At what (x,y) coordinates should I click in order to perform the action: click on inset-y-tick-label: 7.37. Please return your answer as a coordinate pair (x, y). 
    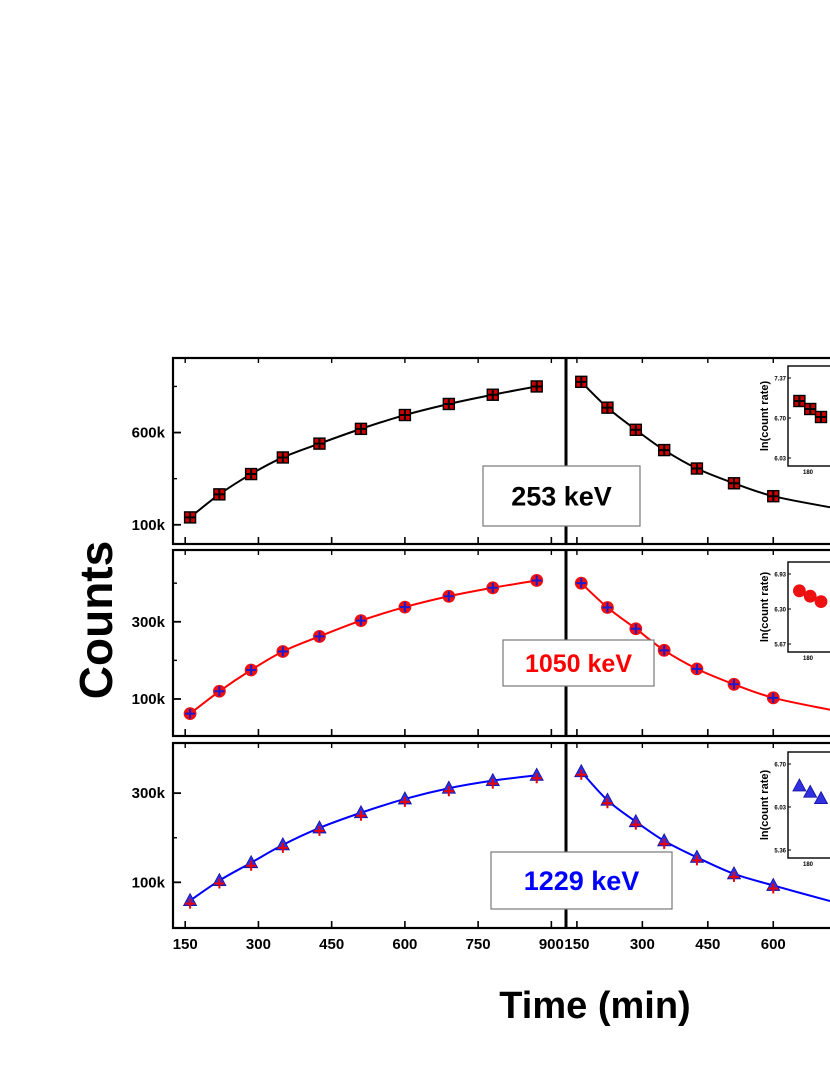
    Looking at the image, I should click on (780, 380).